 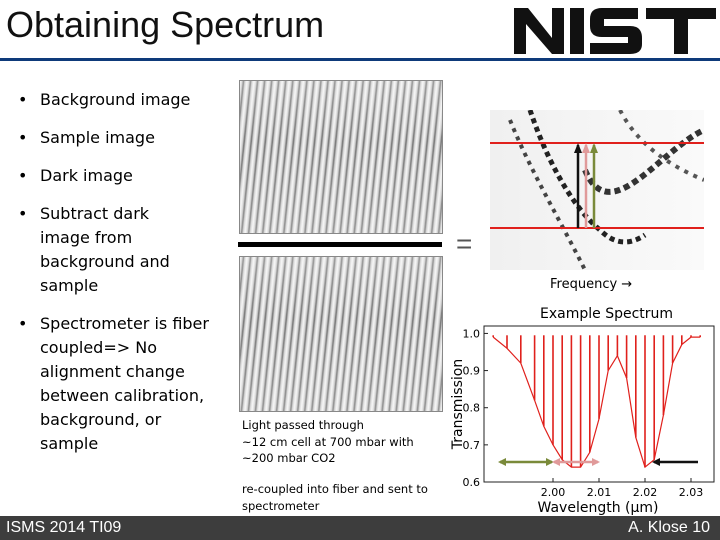 What do you see at coordinates (340, 244) in the screenshot?
I see `division-bar` at bounding box center [340, 244].